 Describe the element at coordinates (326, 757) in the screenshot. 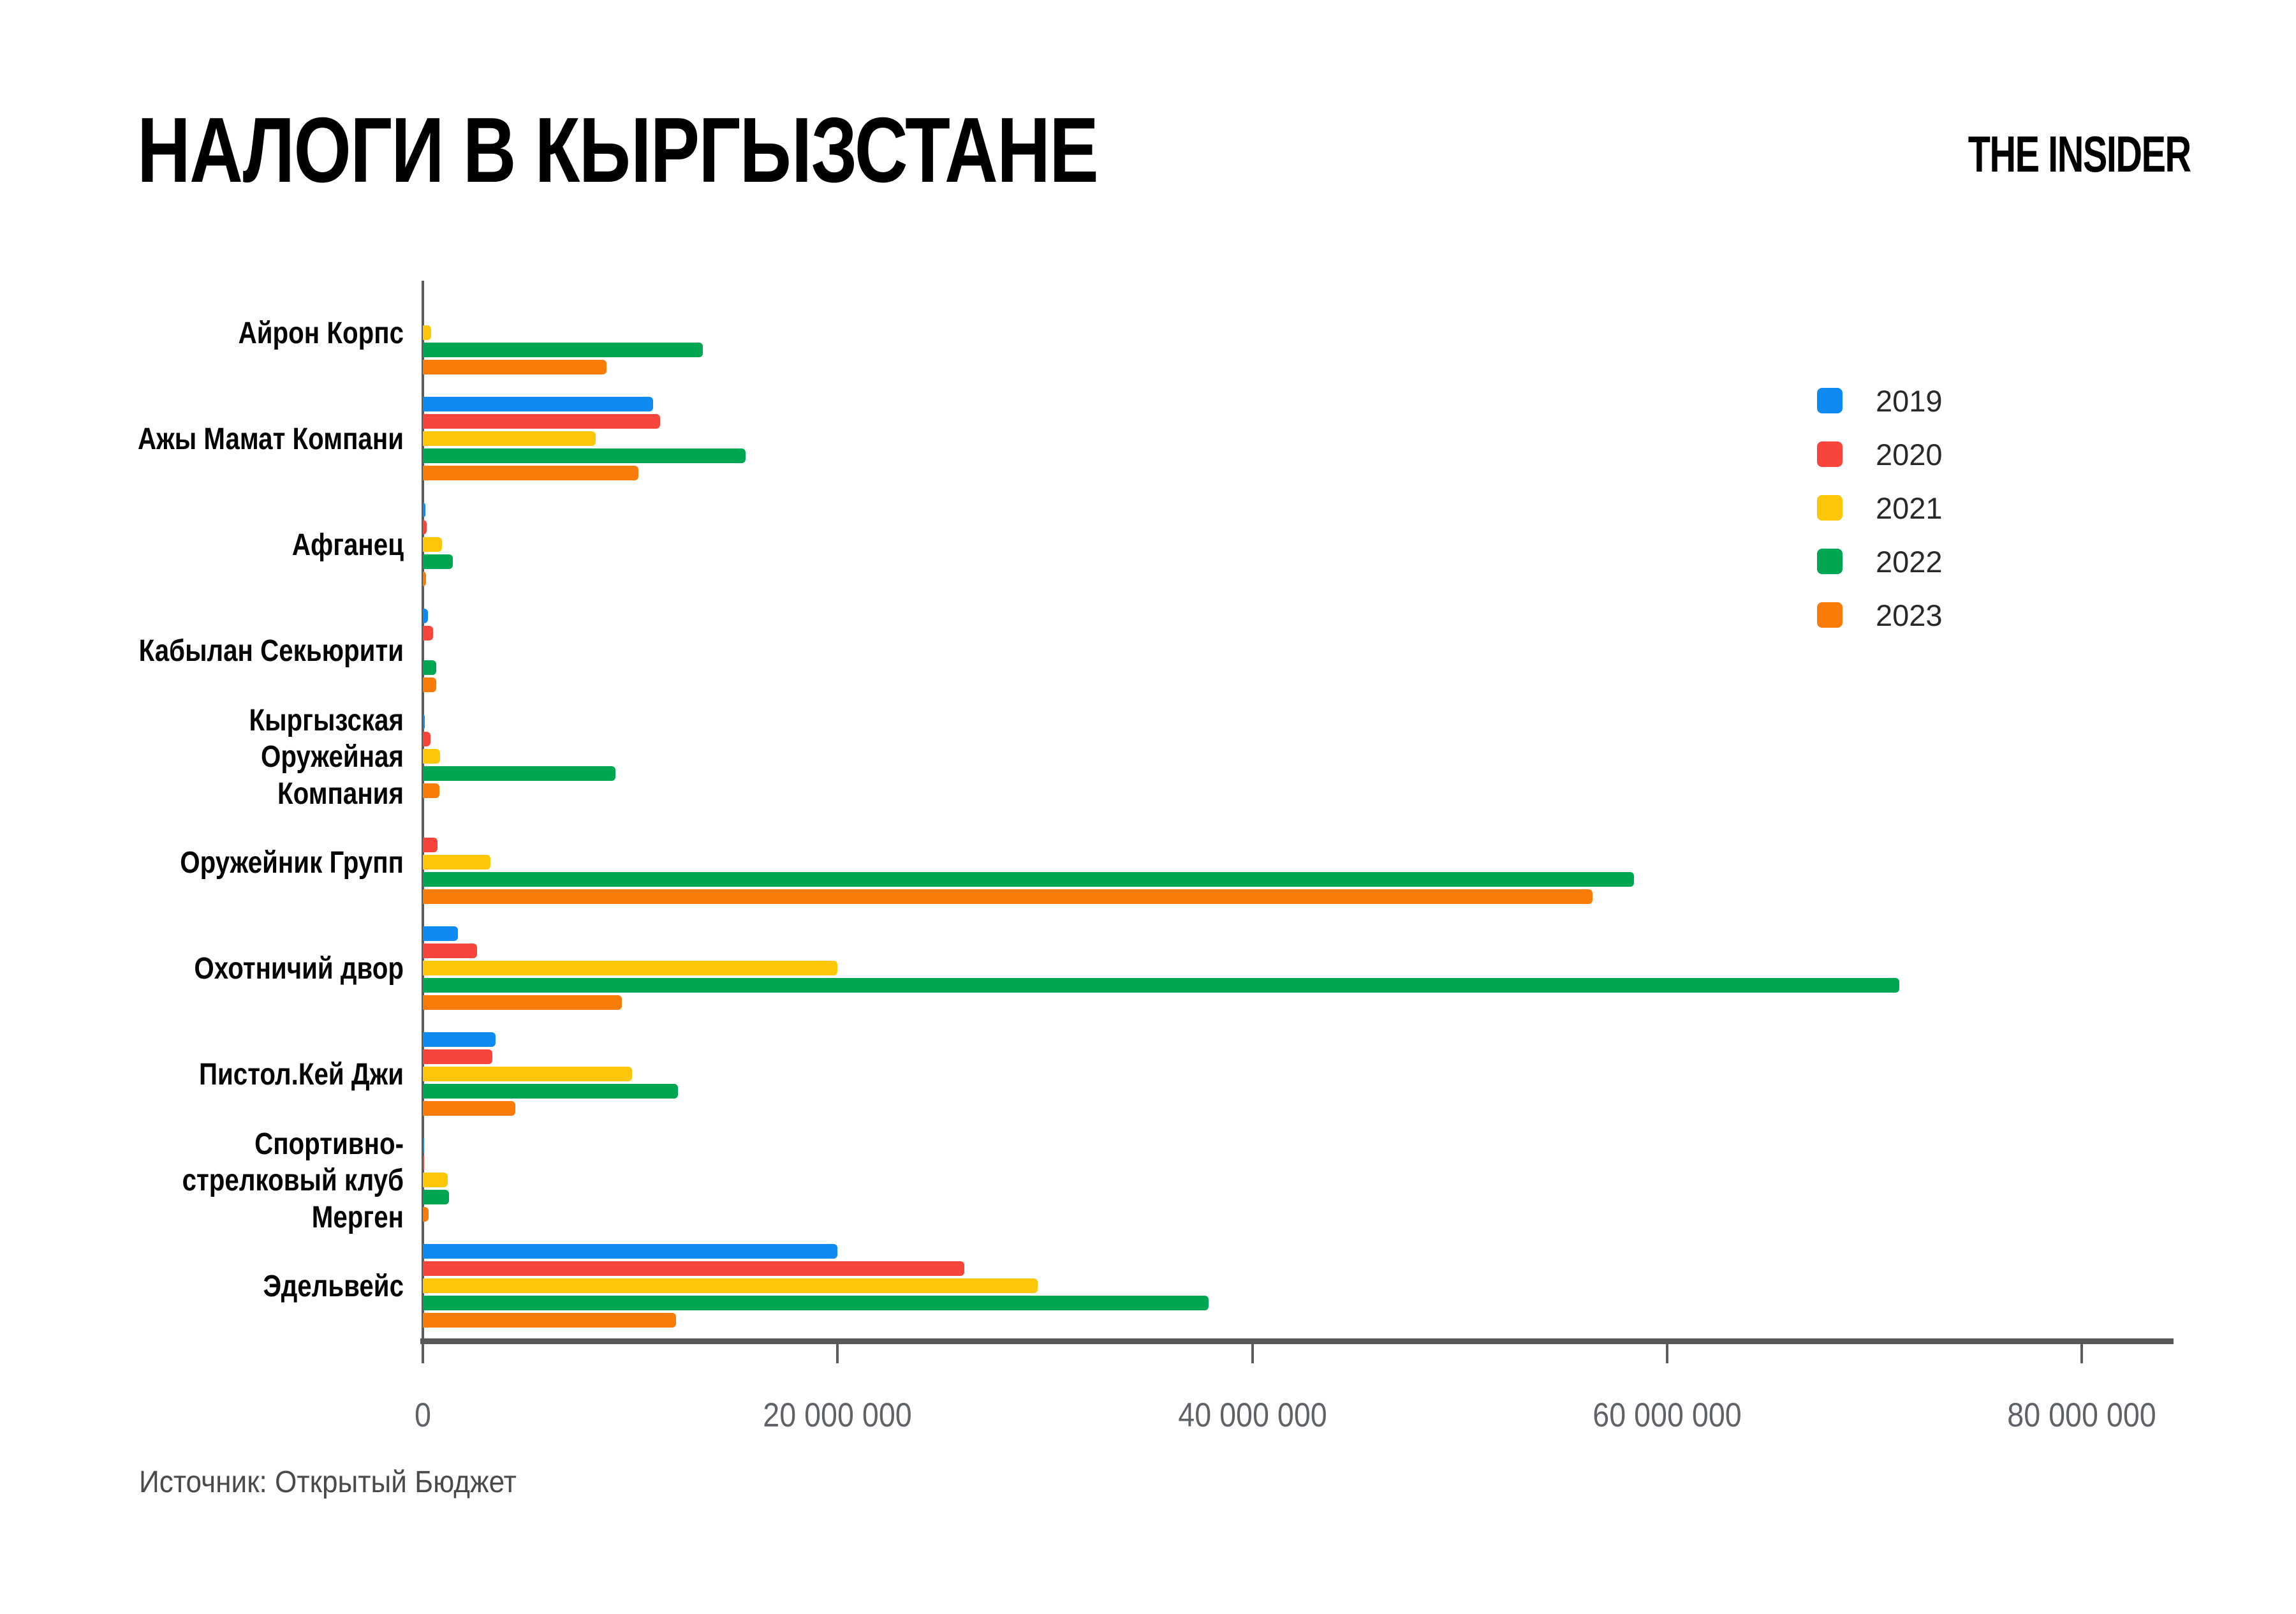

I see `category-label: Кыргызская Оружейная Компания` at that location.